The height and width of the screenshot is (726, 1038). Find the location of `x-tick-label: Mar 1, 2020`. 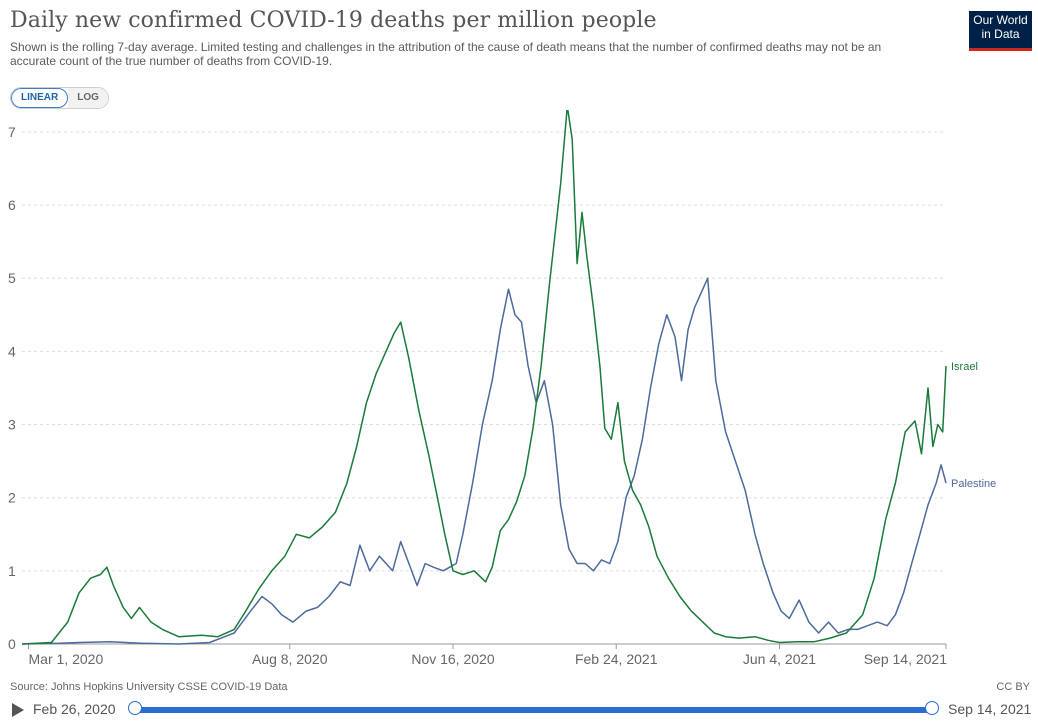

x-tick-label: Mar 1, 2020 is located at coordinates (66, 659).